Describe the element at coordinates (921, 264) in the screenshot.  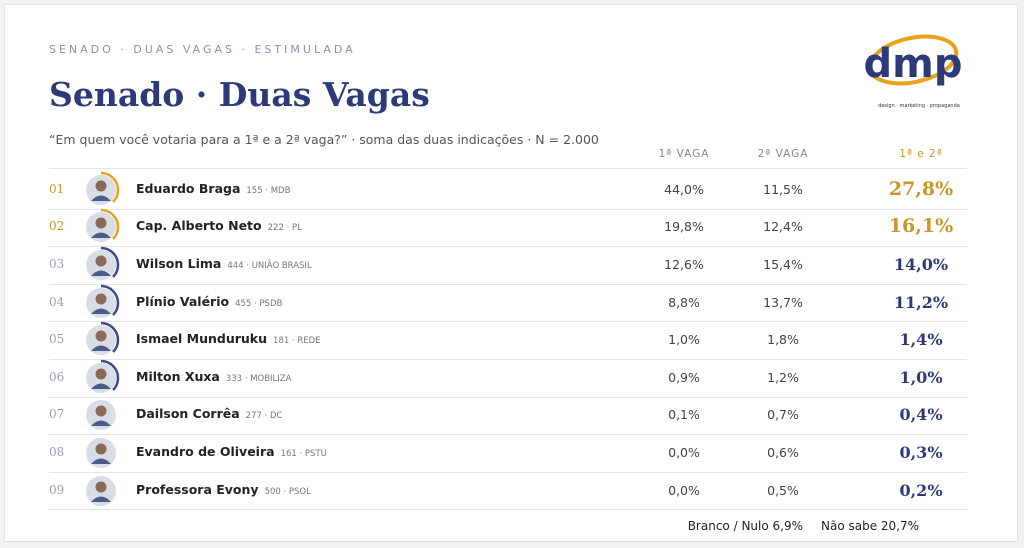
I see `total: 14,0%` at that location.